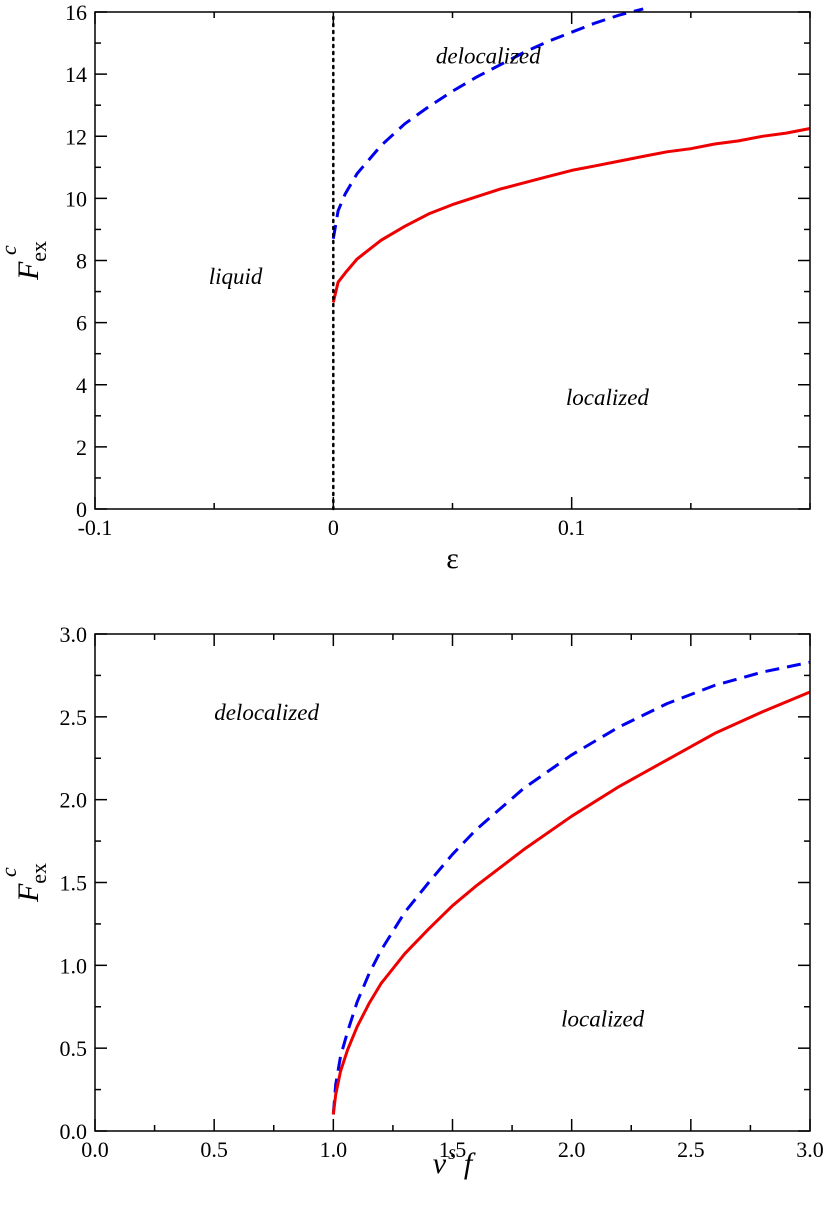 Image resolution: width=830 pixels, height=1208 pixels. I want to click on y-tick-label: 14, so click(76, 74).